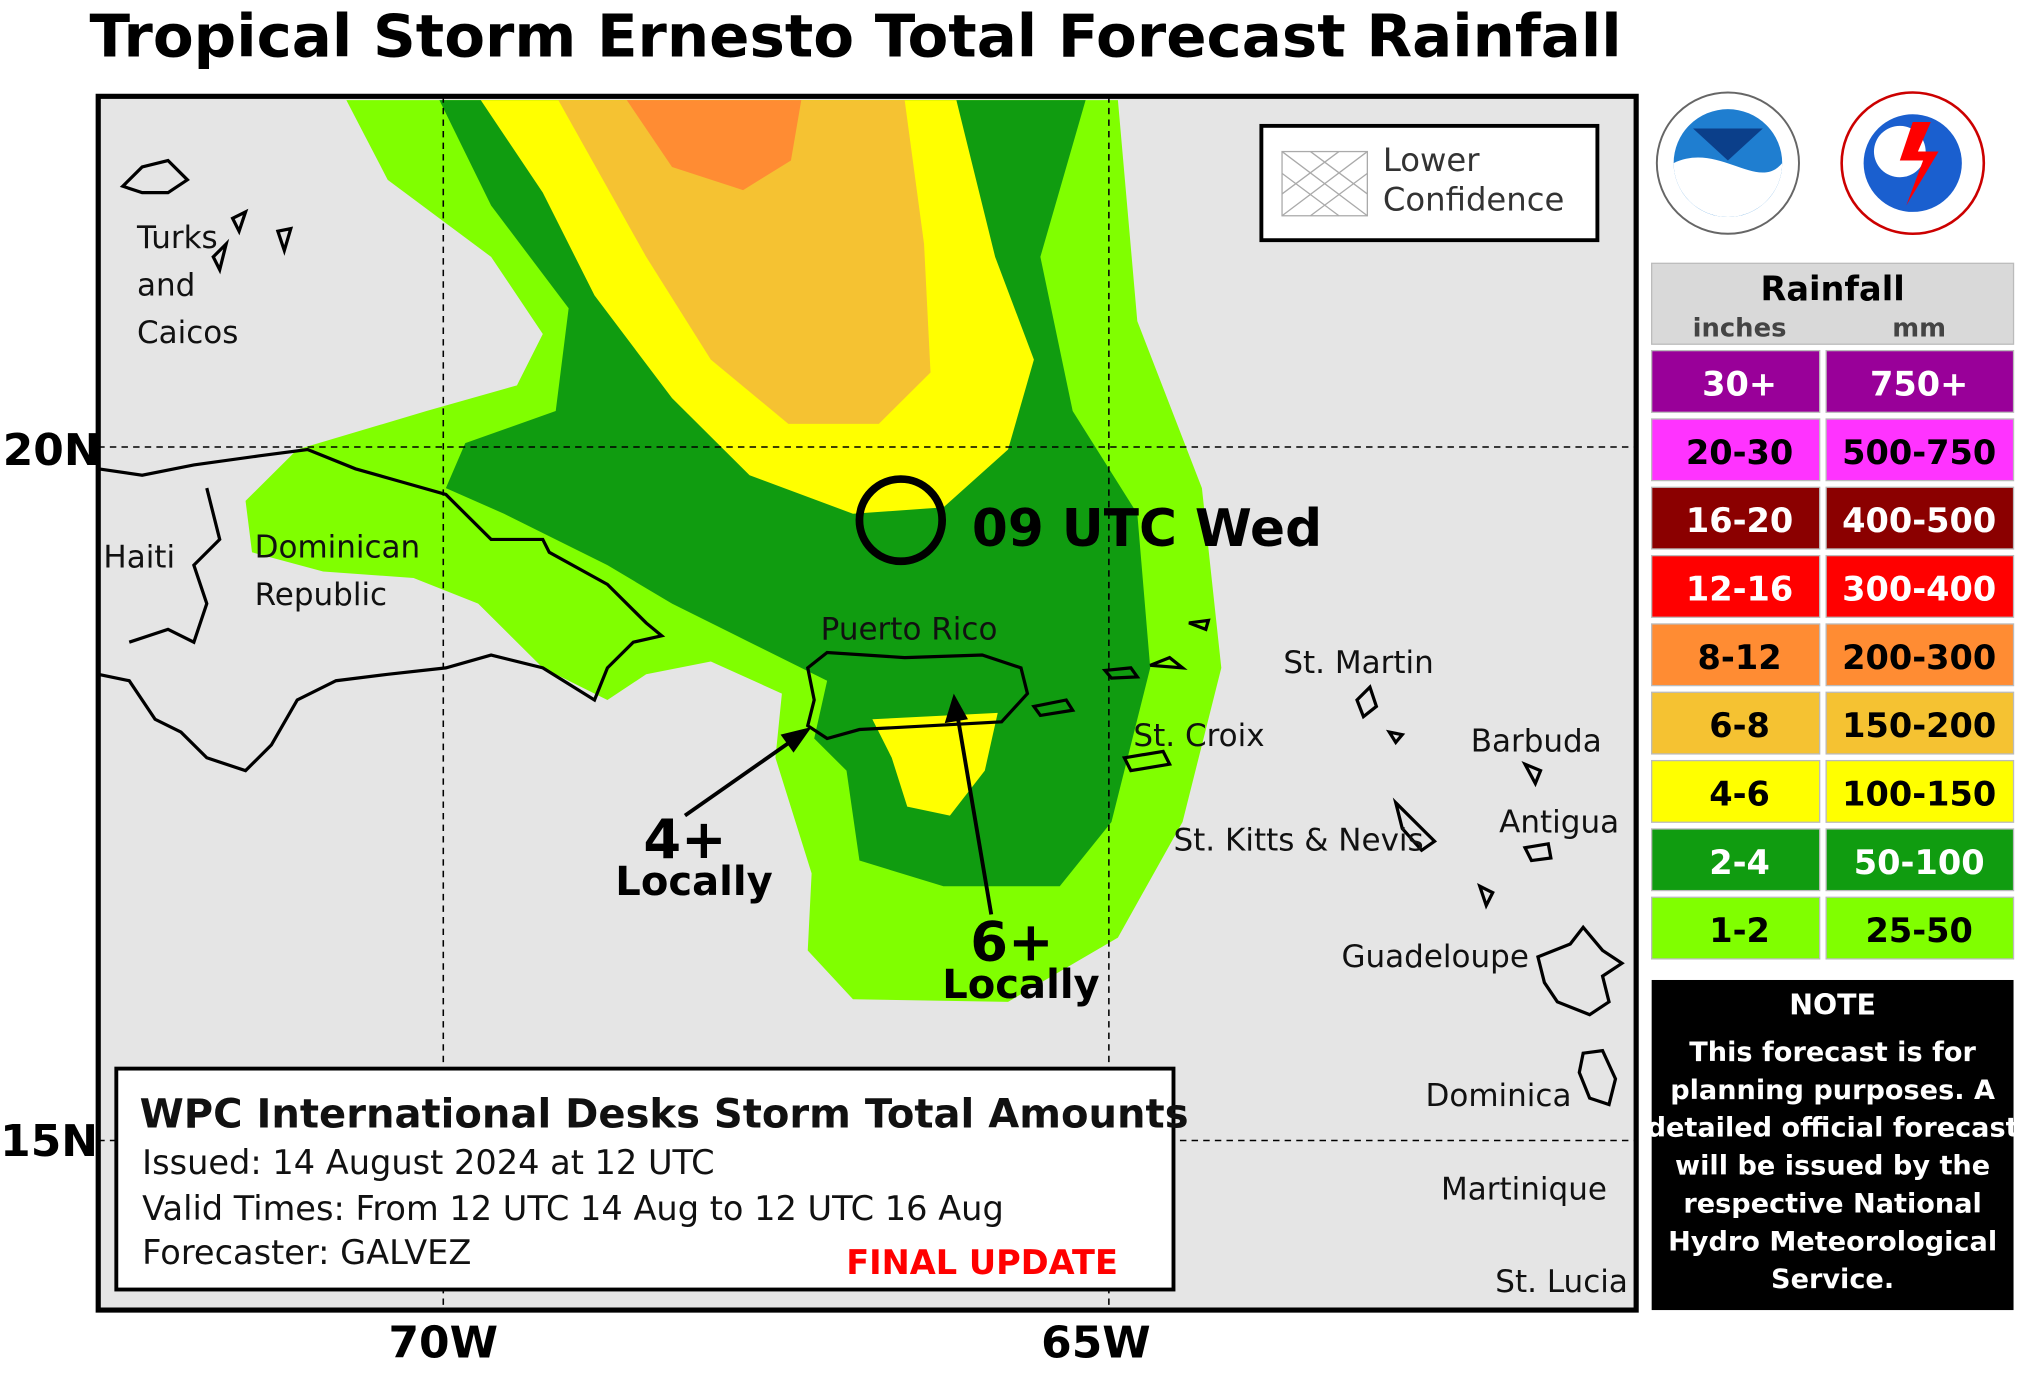  I want to click on legend-mm: 750+, so click(1919, 384).